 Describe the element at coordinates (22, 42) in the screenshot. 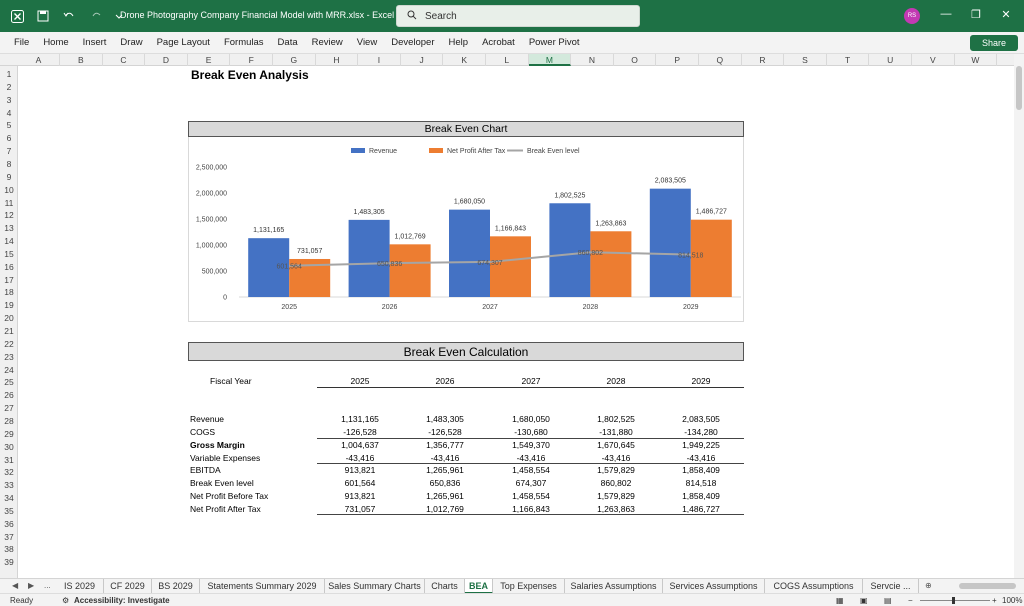

I see `menu-file: File` at that location.